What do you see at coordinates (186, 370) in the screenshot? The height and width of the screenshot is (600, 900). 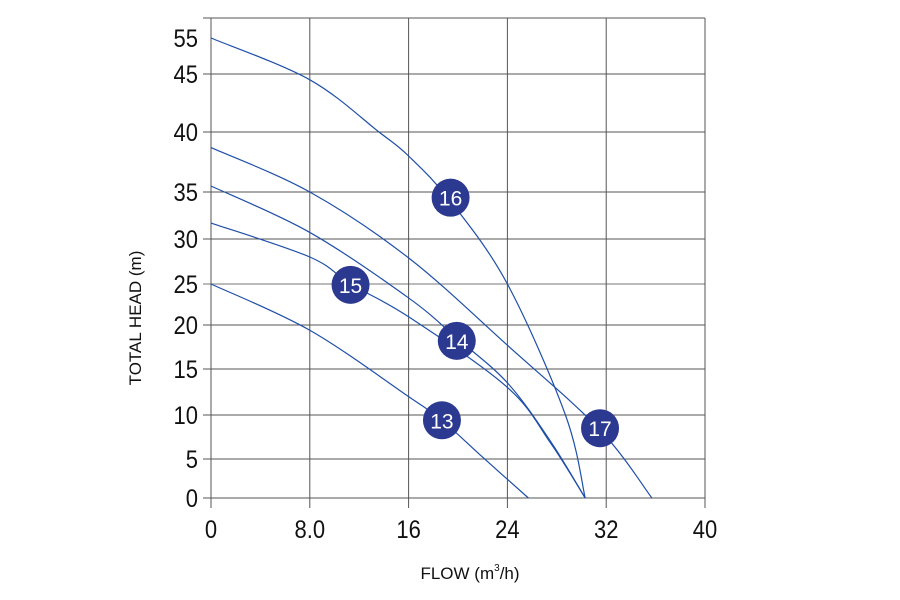 I see `y-tick-label: 15` at bounding box center [186, 370].